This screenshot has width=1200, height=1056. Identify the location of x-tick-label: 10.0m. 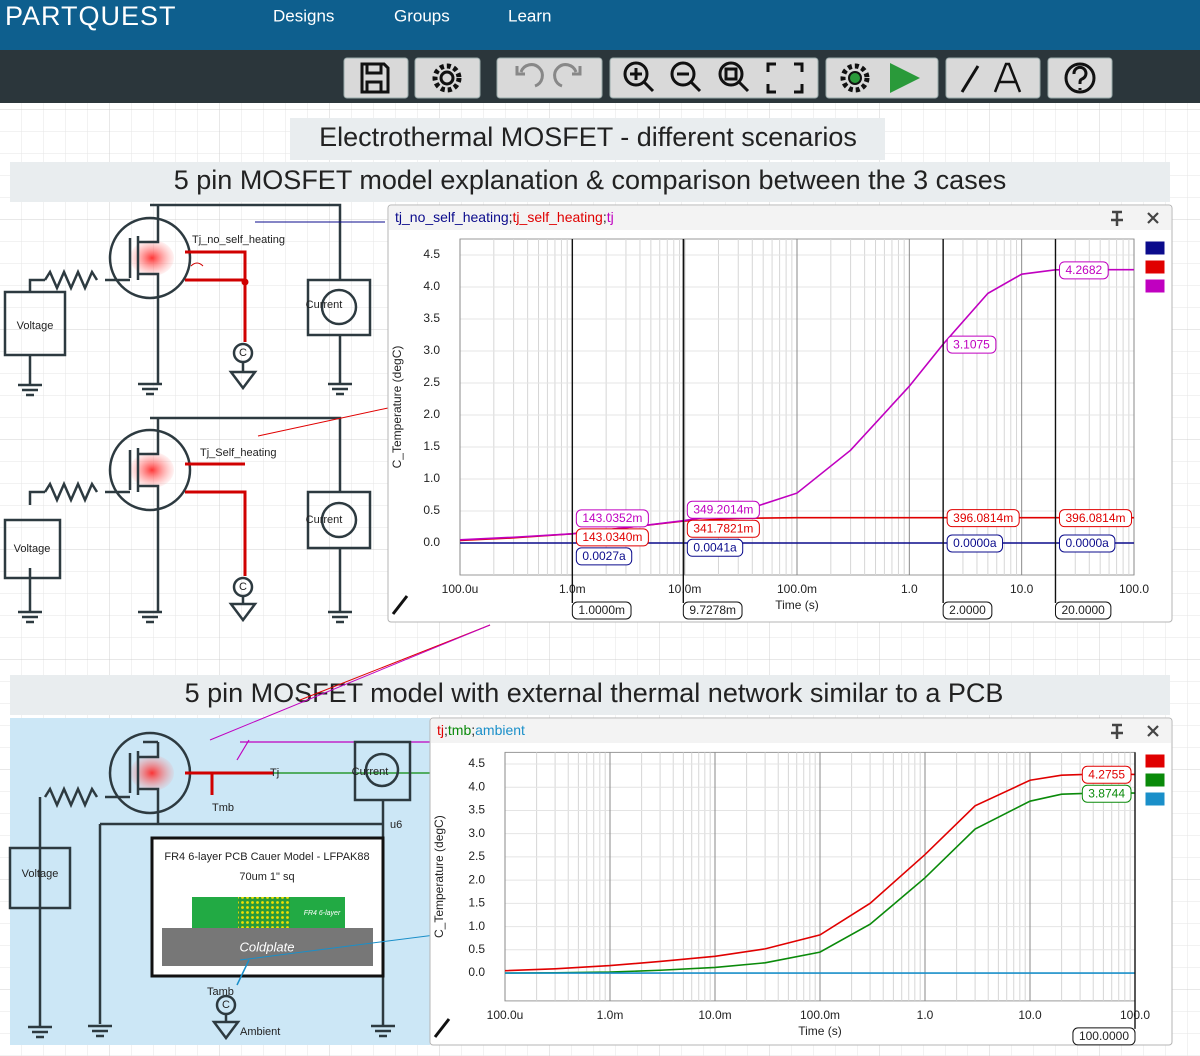
(714, 1015).